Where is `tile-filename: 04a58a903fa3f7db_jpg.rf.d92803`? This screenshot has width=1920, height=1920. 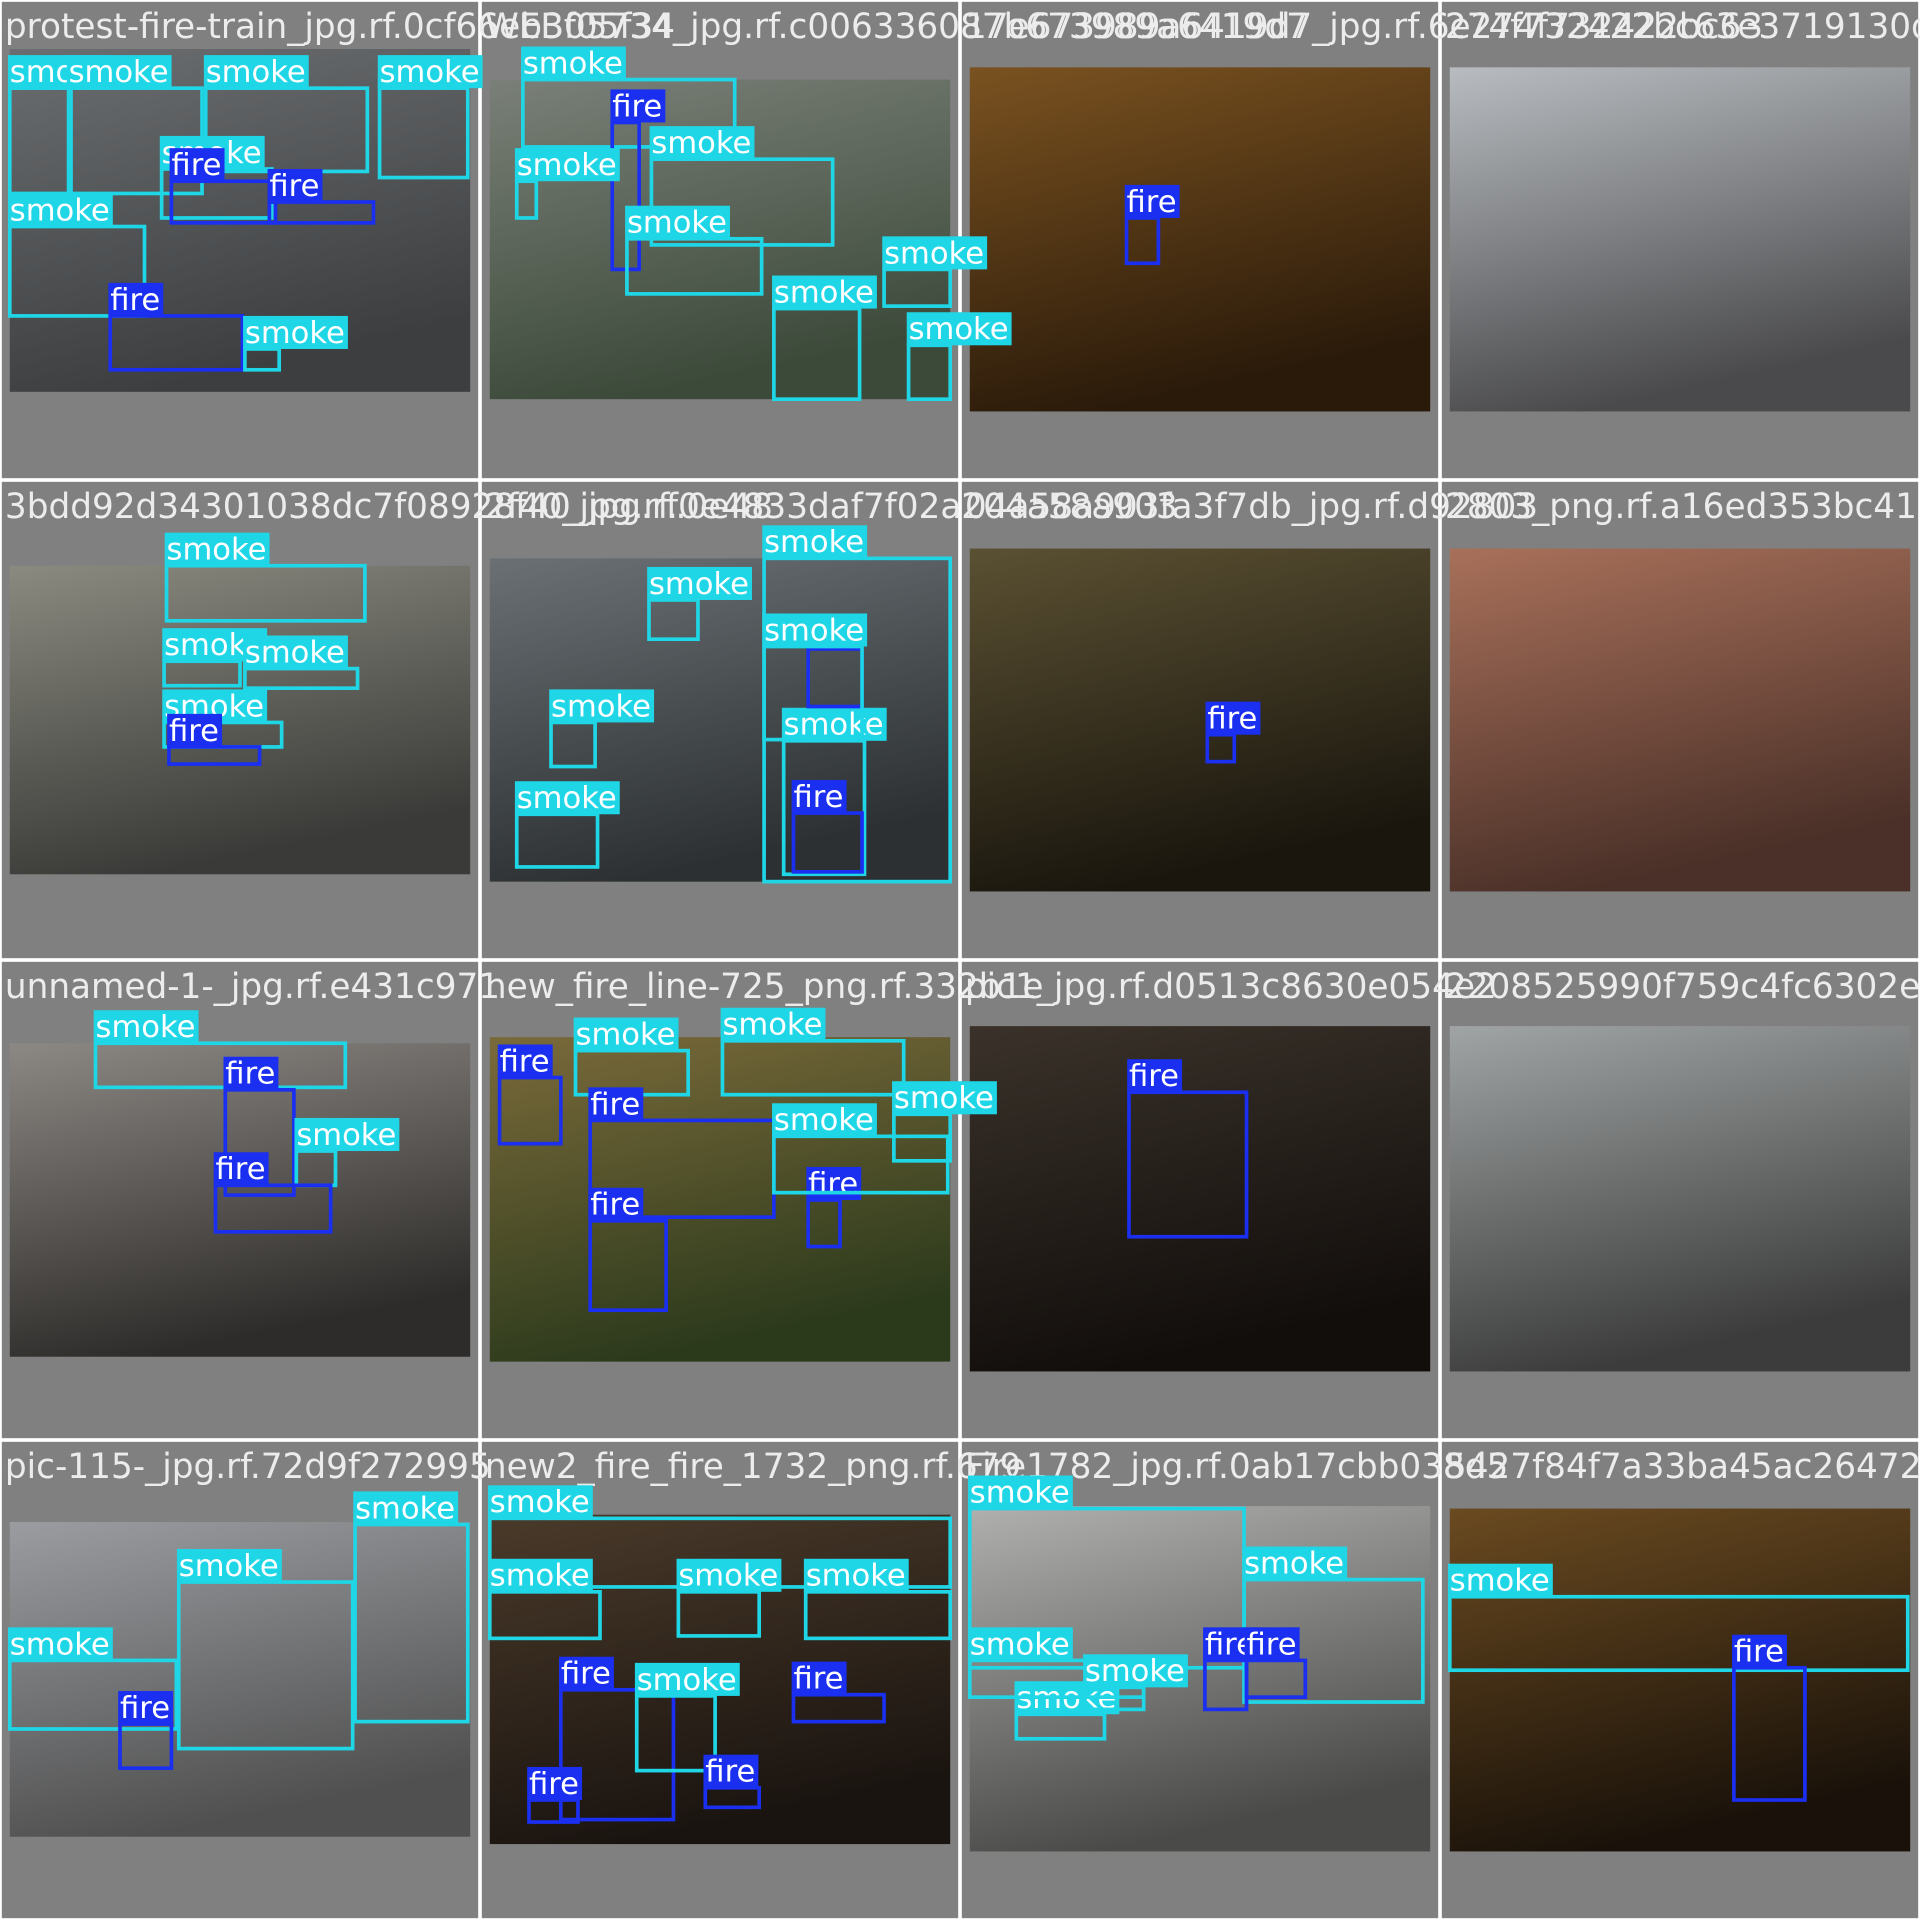 tile-filename: 04a58a903fa3f7db_jpg.rf.d92803 is located at coordinates (1251, 507).